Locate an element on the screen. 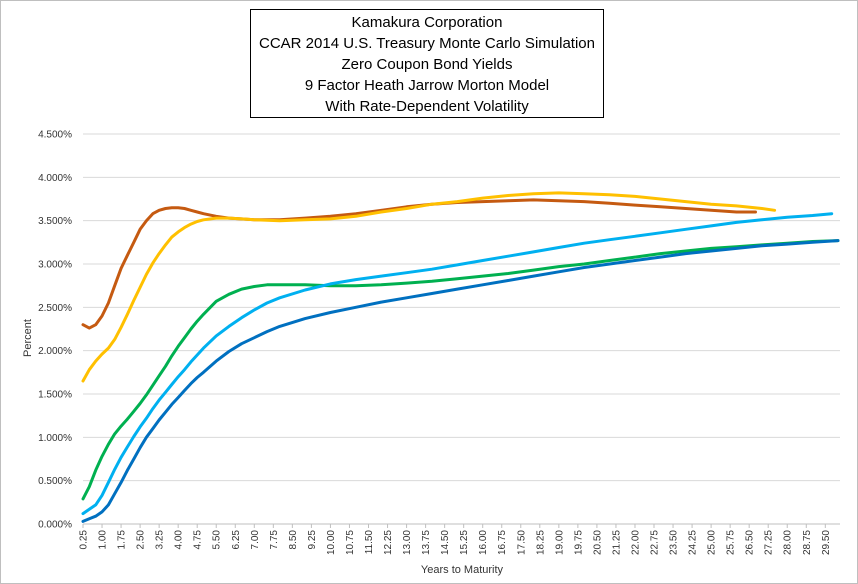 The image size is (858, 584). x-tick-label: 1.00 is located at coordinates (103, 540).